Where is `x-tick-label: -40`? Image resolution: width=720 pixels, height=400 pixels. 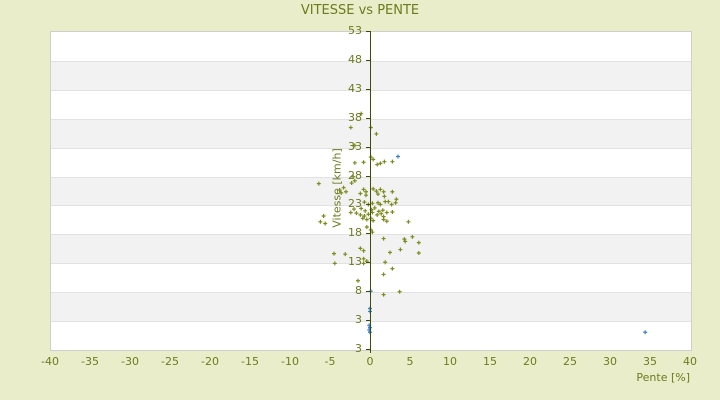 x-tick-label: -40 is located at coordinates (50, 361).